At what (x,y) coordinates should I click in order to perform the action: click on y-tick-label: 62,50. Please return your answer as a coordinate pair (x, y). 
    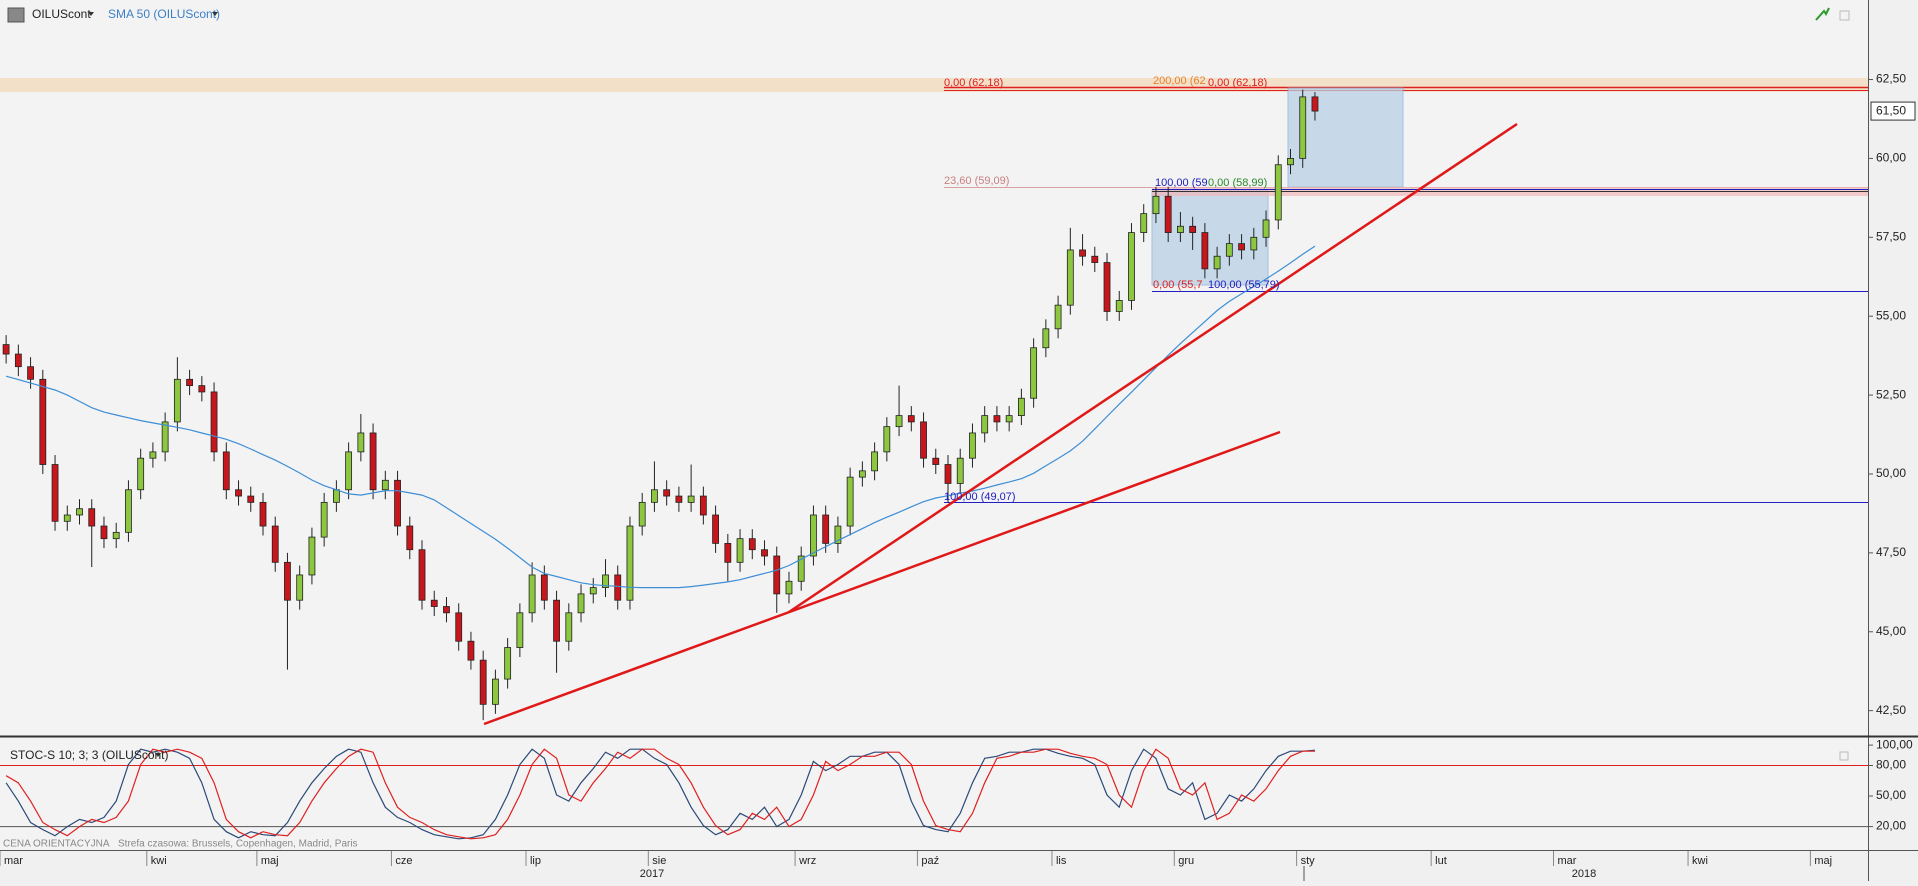
    Looking at the image, I should click on (1891, 79).